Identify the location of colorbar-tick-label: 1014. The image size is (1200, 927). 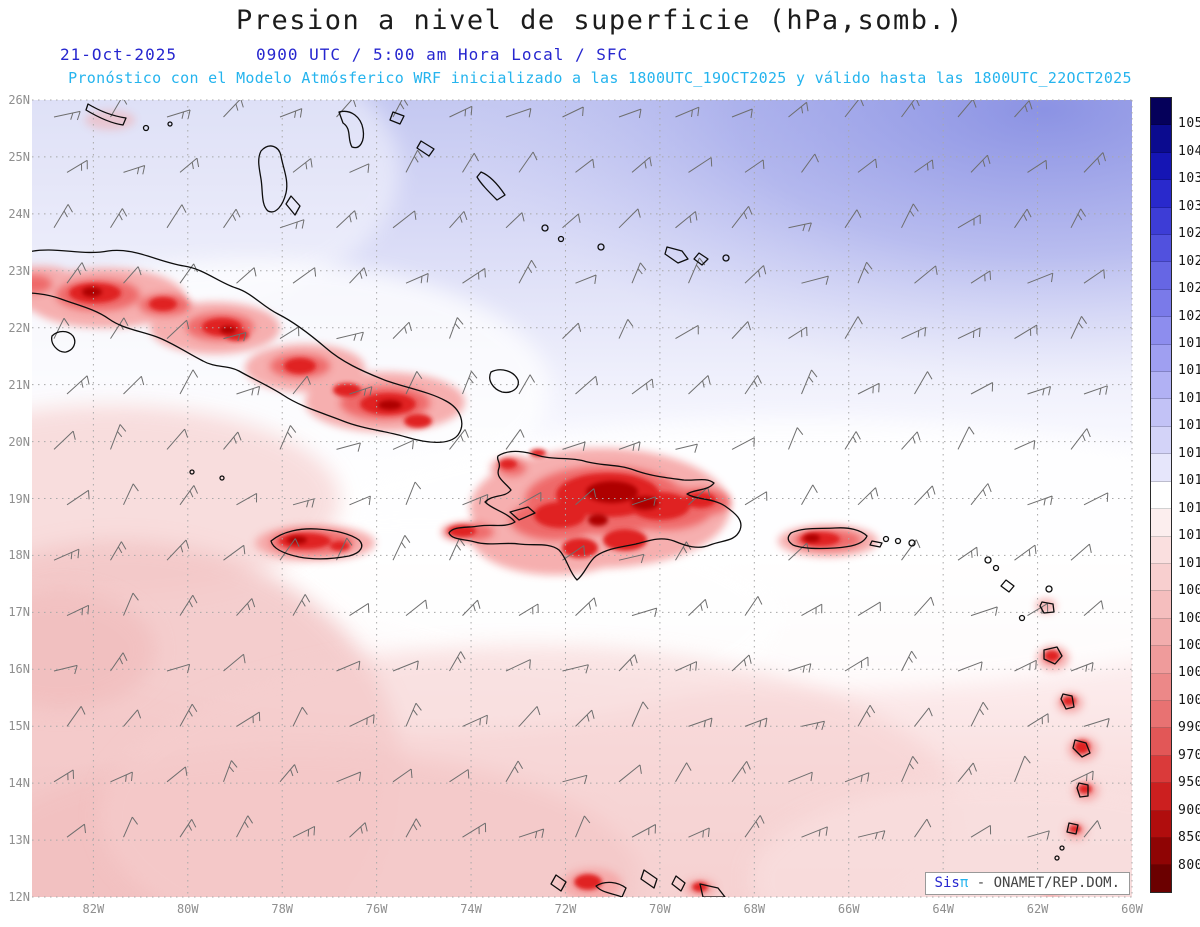
(1189, 481).